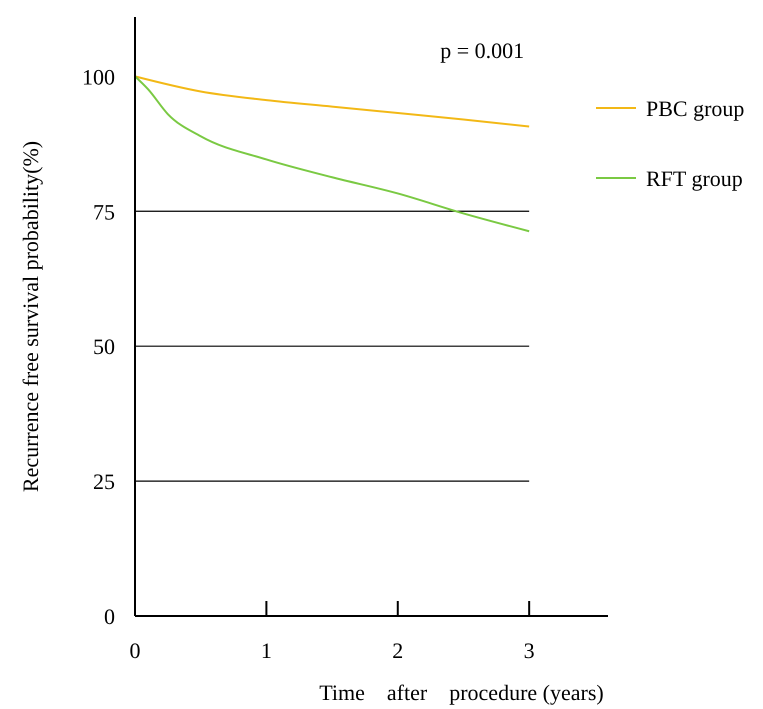 The width and height of the screenshot is (763, 709). What do you see at coordinates (694, 178) in the screenshot?
I see `legend-label: RFT group` at bounding box center [694, 178].